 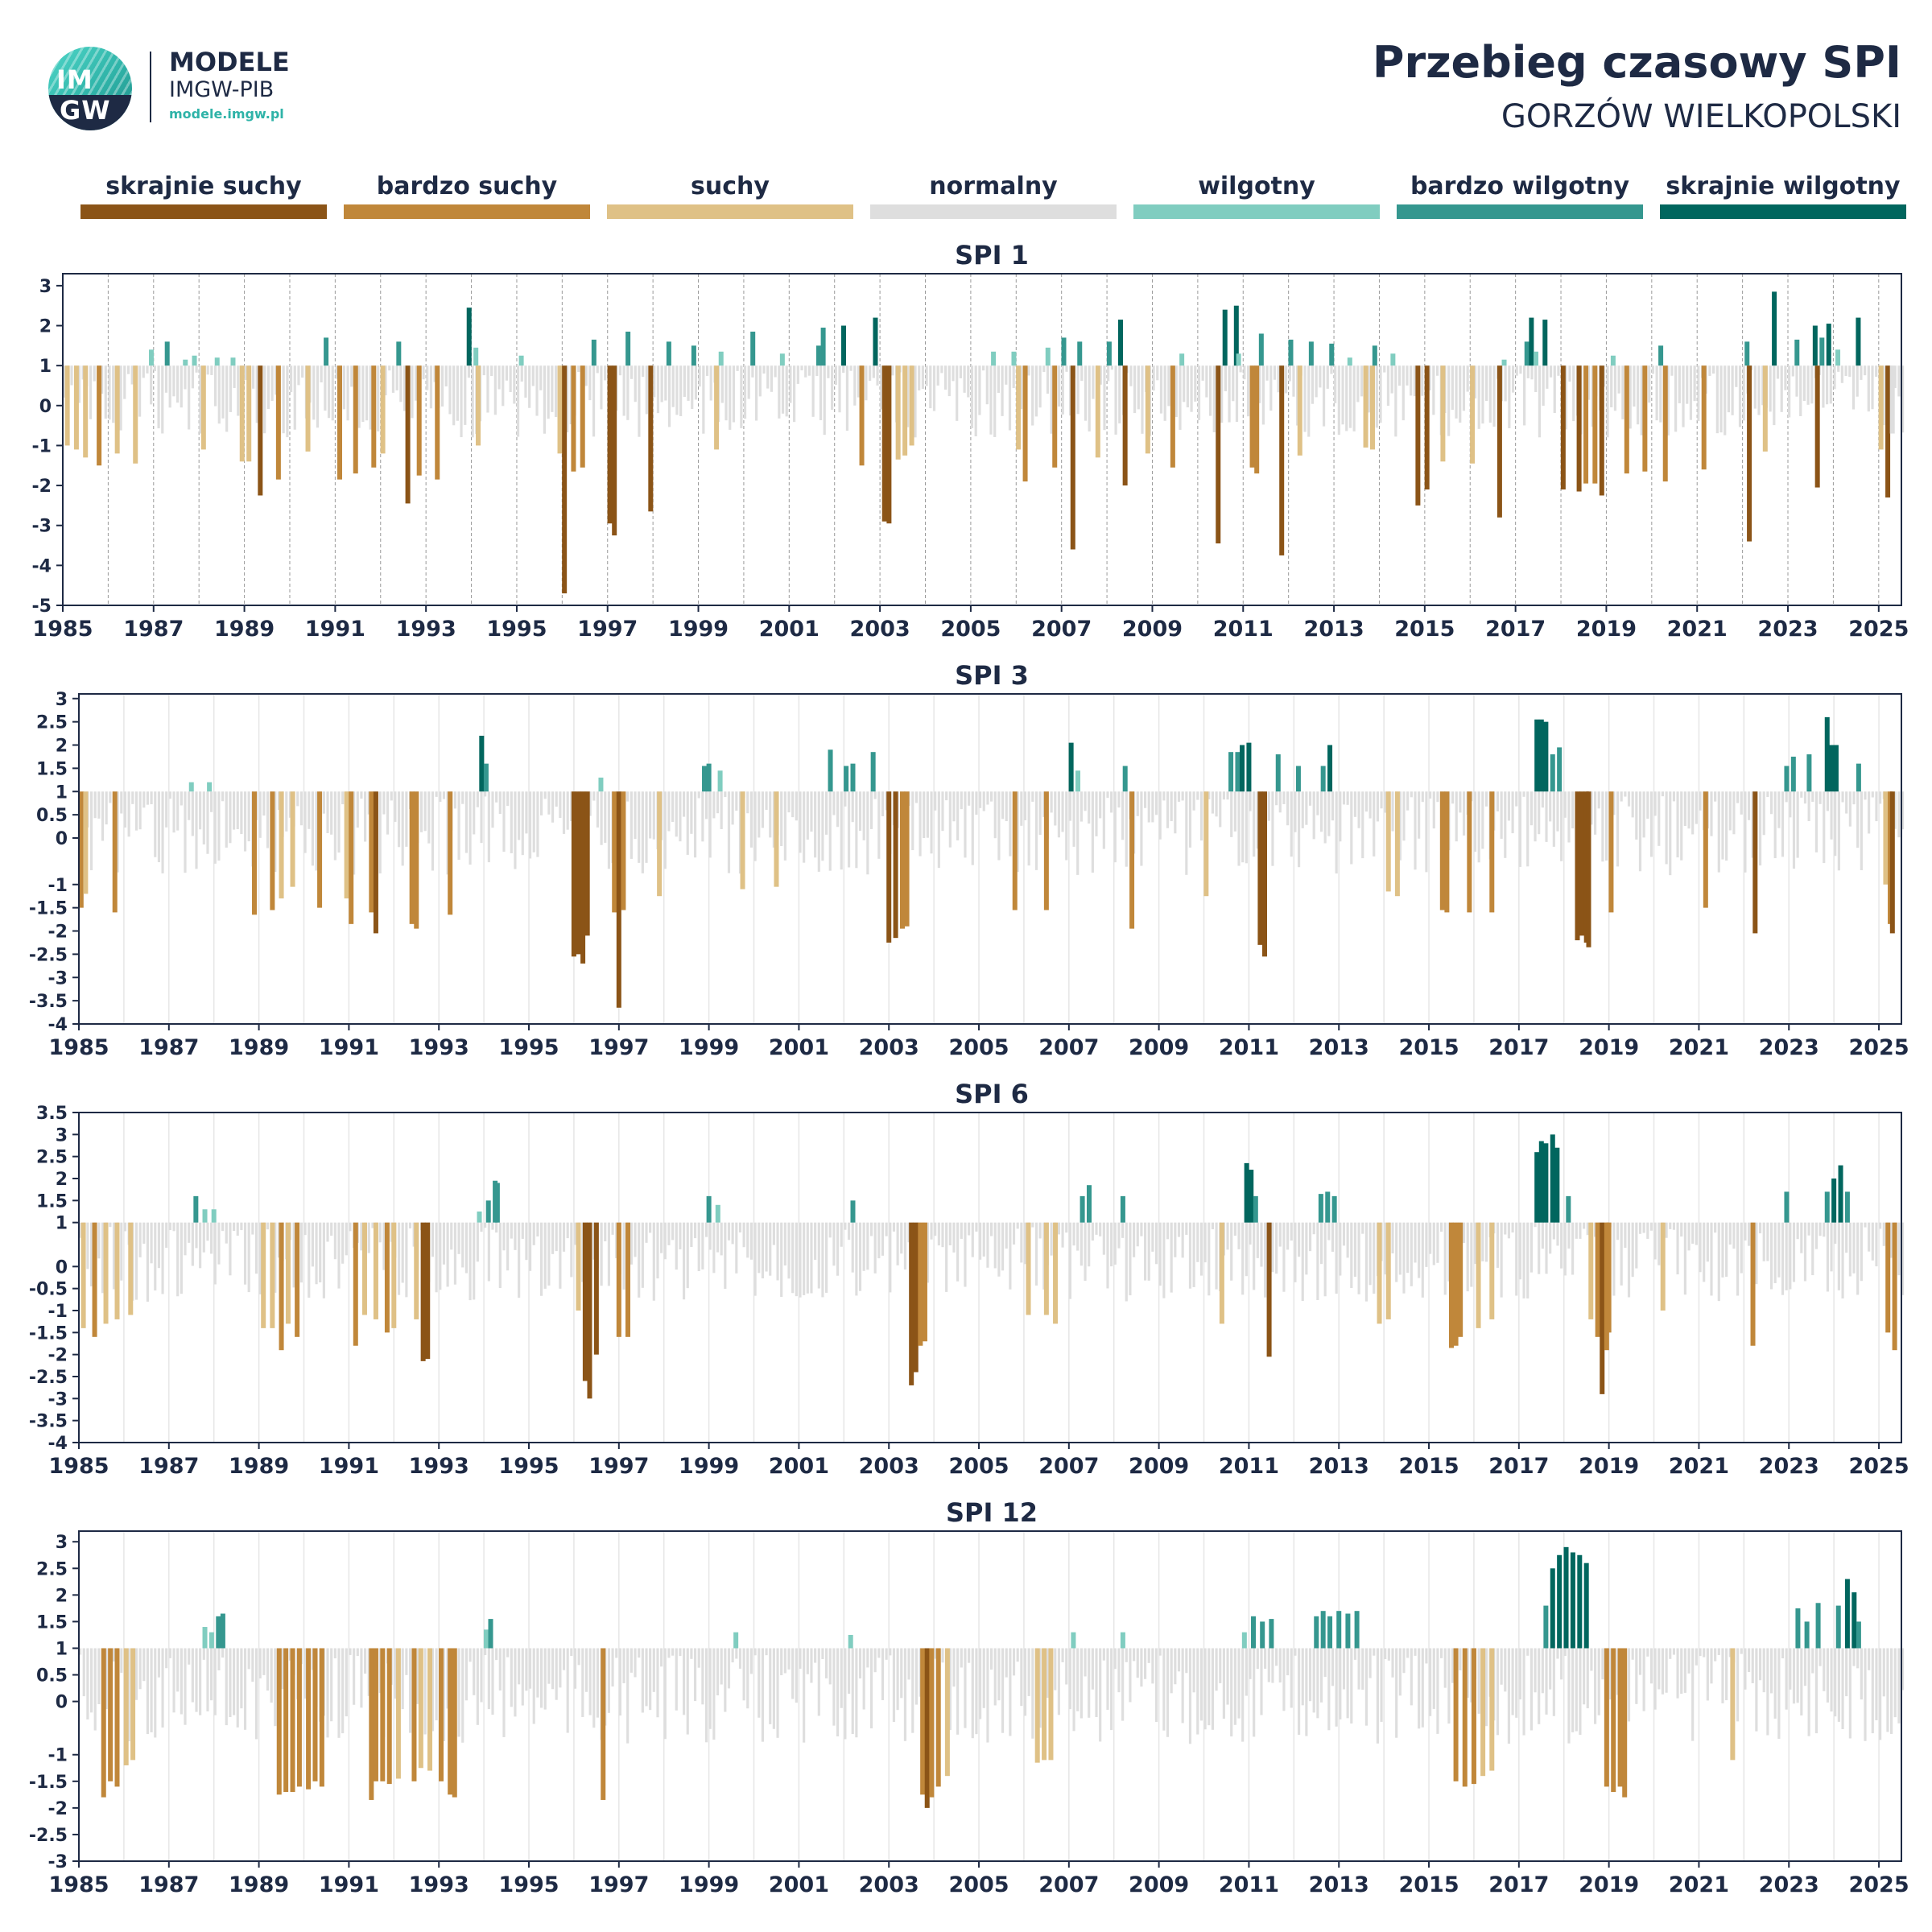 I want to click on y-tick-label: 0, so click(x=62, y=1703).